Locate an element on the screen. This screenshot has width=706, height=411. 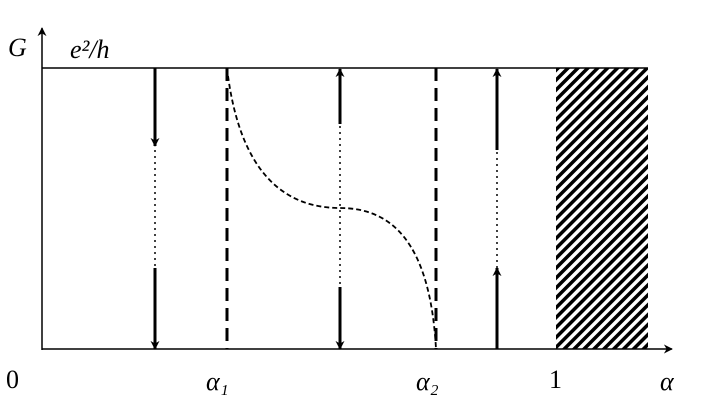
hatched-region is located at coordinates (602, 208).